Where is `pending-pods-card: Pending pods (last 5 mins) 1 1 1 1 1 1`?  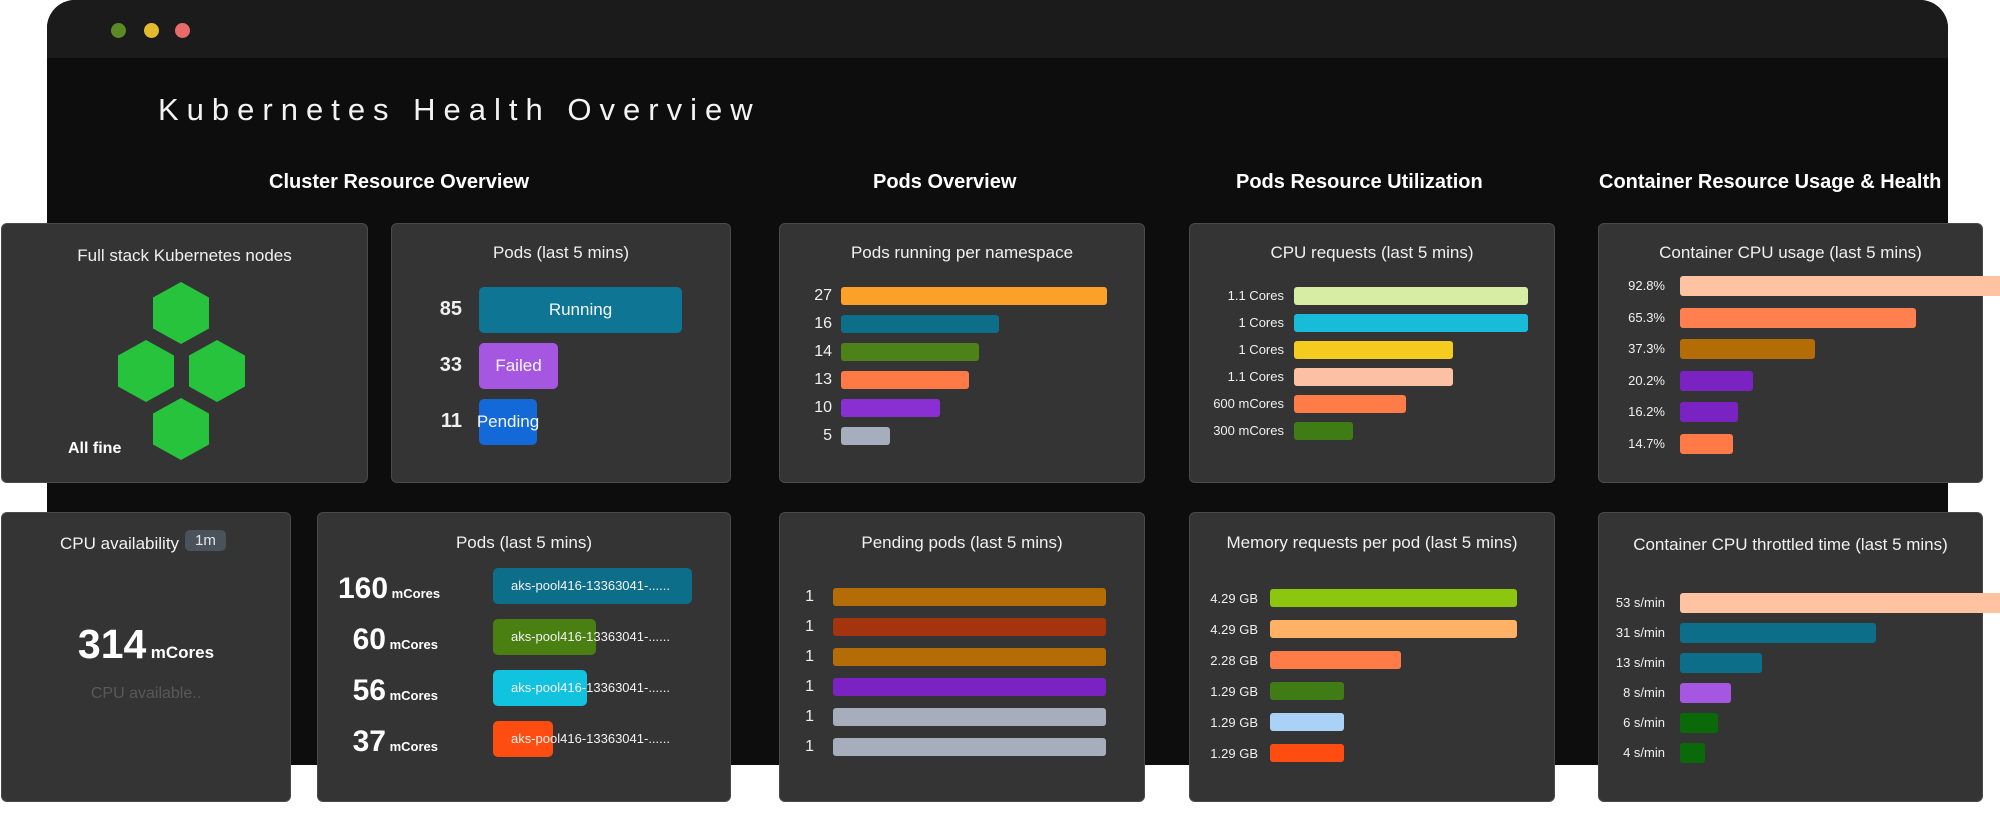 pending-pods-card: Pending pods (last 5 mins) 1 1 1 1 1 1 is located at coordinates (962, 657).